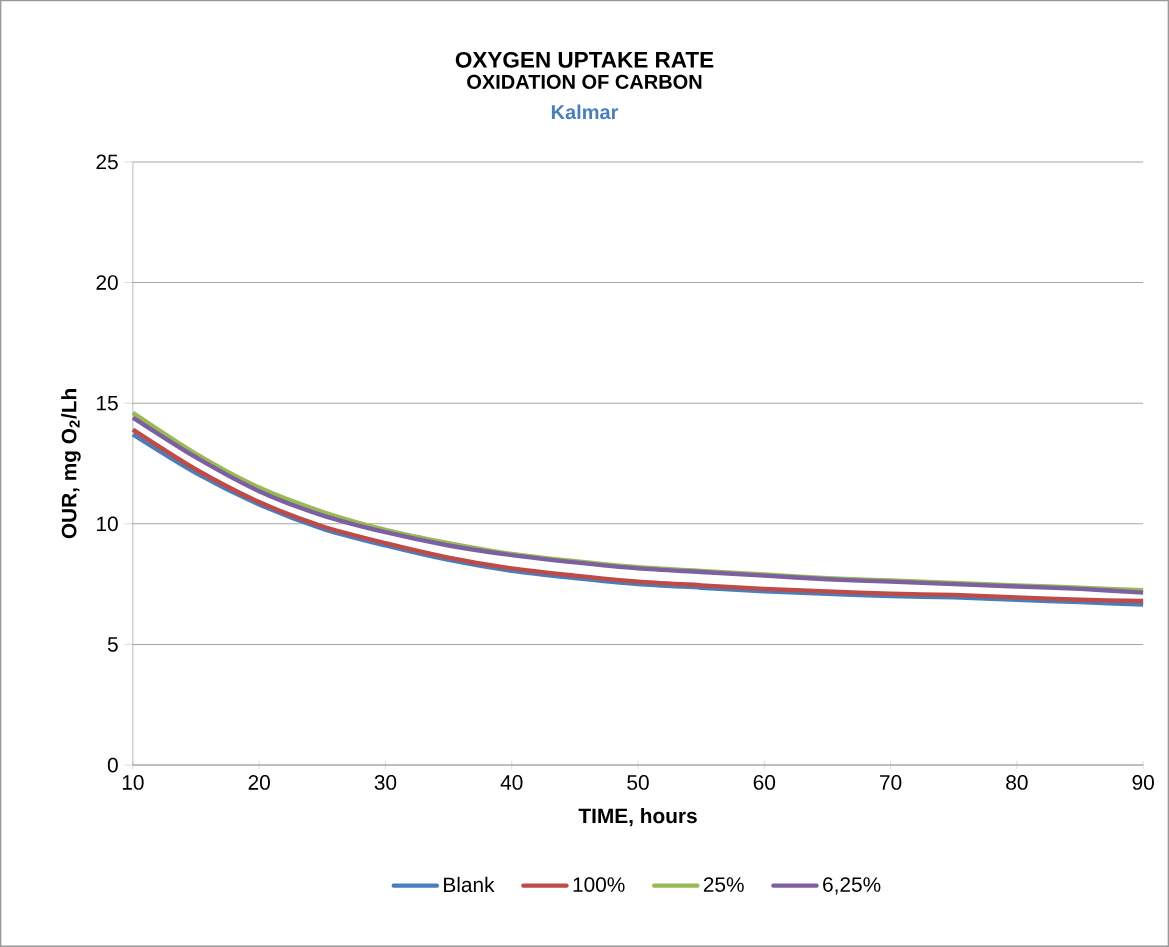 Image resolution: width=1169 pixels, height=947 pixels. What do you see at coordinates (638, 782) in the screenshot?
I see `x-tick-label: 50` at bounding box center [638, 782].